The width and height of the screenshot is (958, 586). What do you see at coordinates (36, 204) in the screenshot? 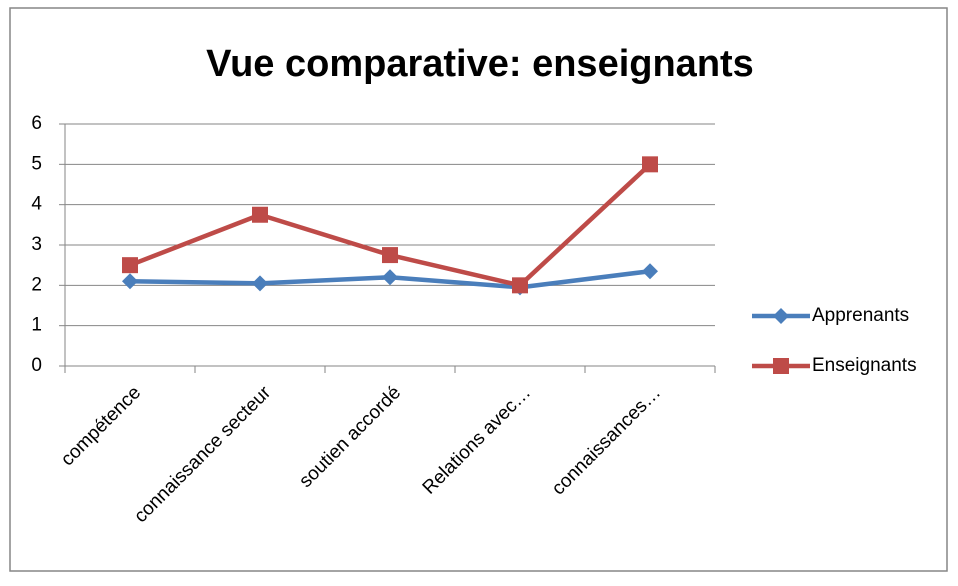
I see `y-tick-label: 4` at bounding box center [36, 204].